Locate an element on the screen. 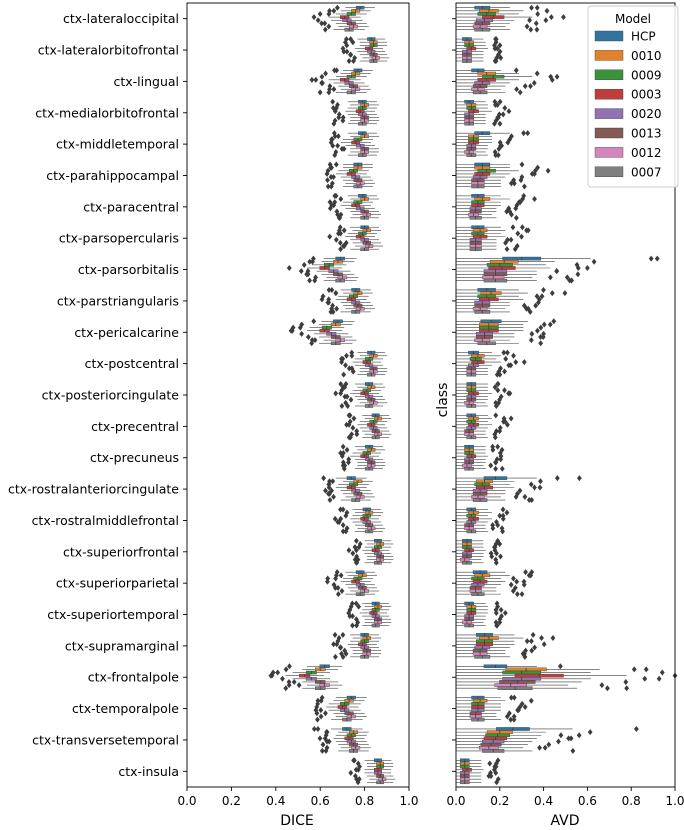 This screenshot has width=684, height=830. dice-x-tick-label: 0.8 is located at coordinates (364, 801).